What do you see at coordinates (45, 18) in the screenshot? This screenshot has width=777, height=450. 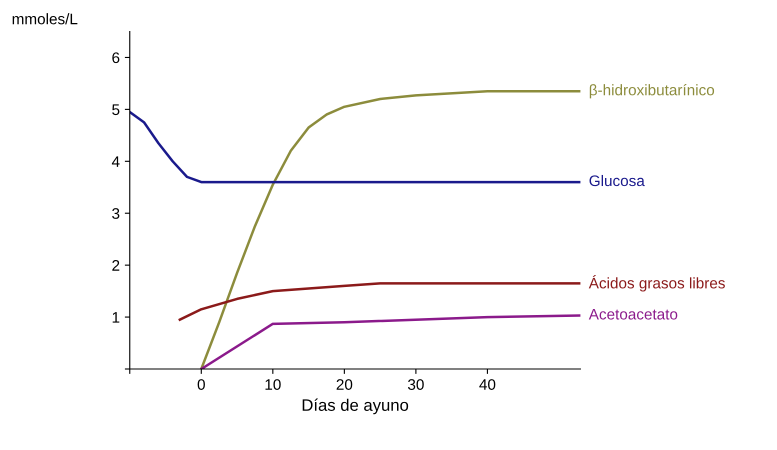 I see `y-axis-title: mmoles/L` at bounding box center [45, 18].